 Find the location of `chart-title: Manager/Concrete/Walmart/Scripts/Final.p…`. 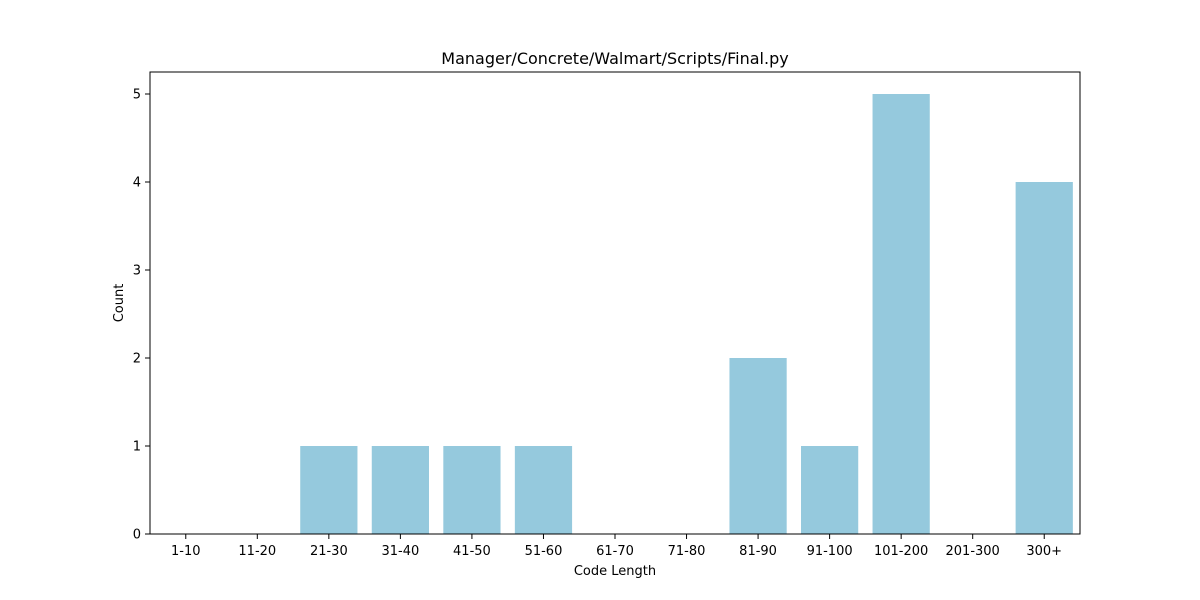

chart-title: Manager/Concrete/Walmart/Scripts/Final.p… is located at coordinates (614, 58).